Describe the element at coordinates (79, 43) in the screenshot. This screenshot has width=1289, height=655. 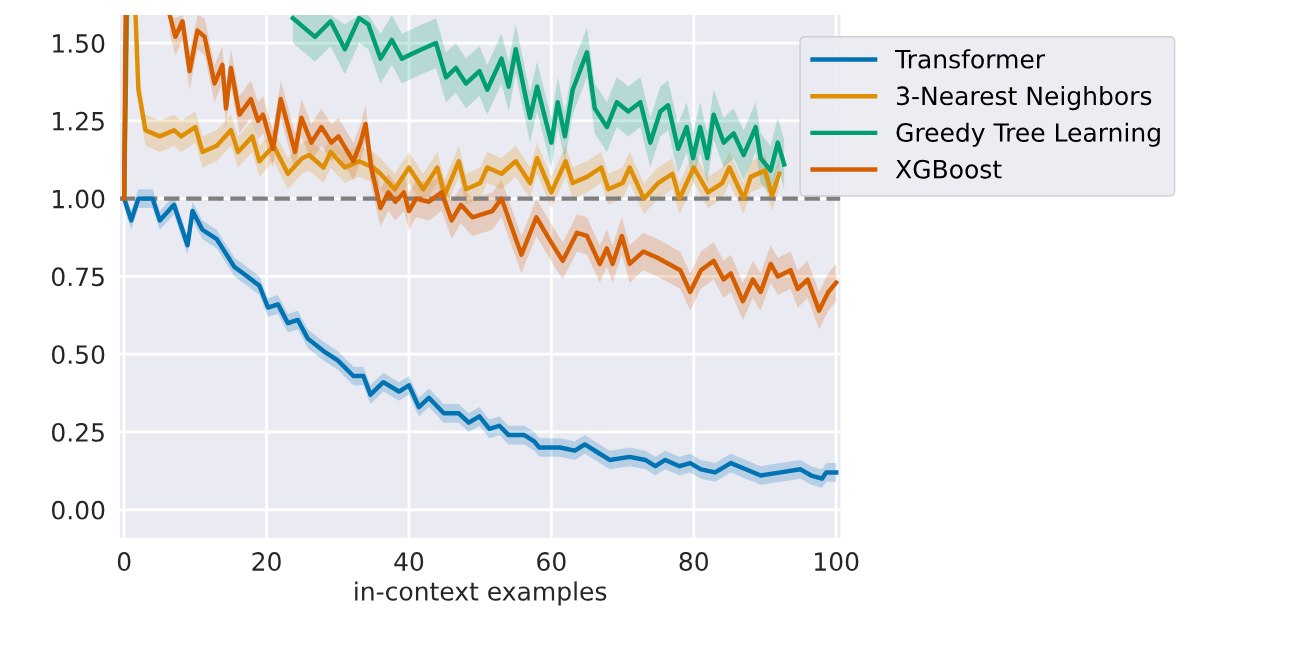
I see `y-tick-label: 1.50` at that location.